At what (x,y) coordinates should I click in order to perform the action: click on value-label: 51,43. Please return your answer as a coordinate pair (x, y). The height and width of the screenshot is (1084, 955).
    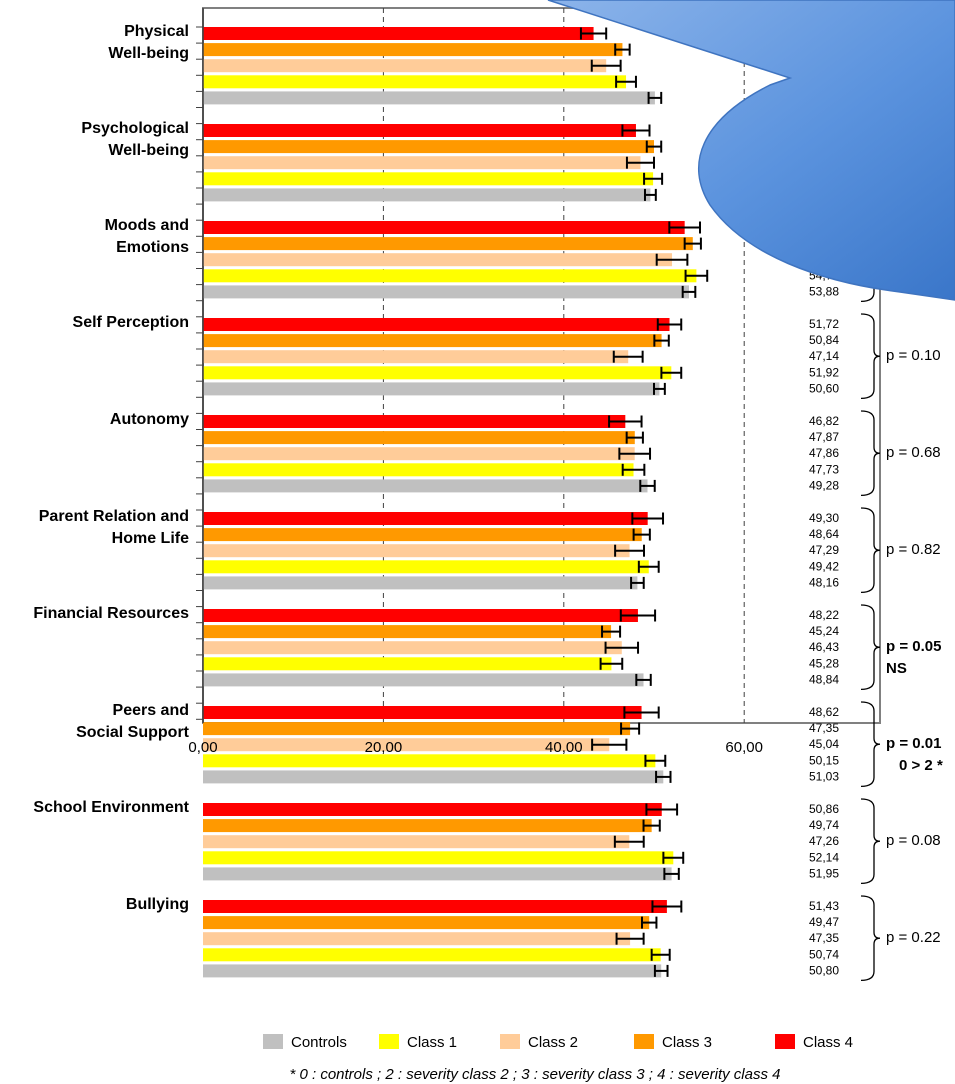
    Looking at the image, I should click on (824, 906).